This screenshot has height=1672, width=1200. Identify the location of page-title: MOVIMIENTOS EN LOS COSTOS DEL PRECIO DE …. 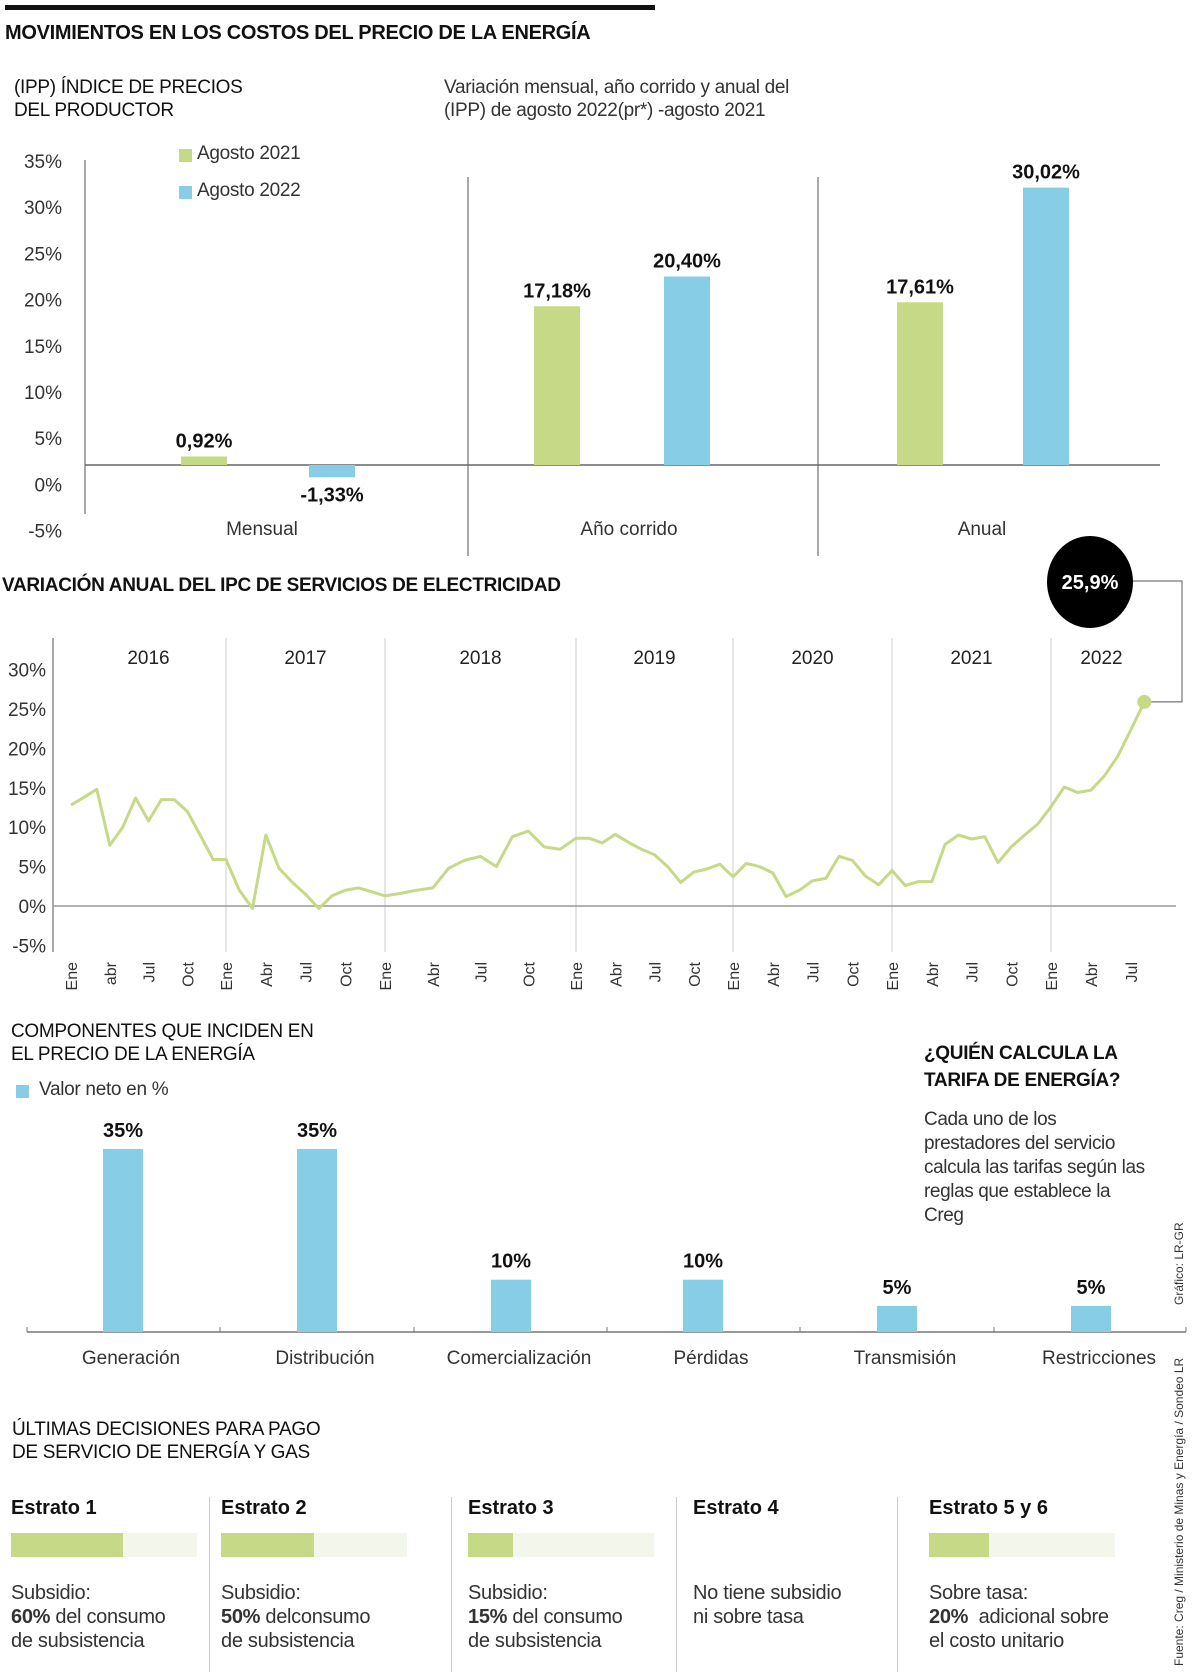
(298, 33).